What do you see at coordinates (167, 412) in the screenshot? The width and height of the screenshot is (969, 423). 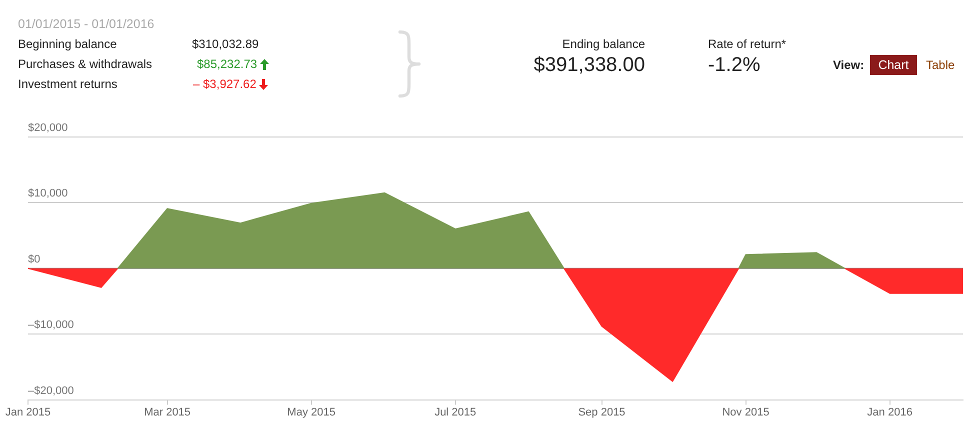 I see `x-tick-label: Mar 2015` at bounding box center [167, 412].